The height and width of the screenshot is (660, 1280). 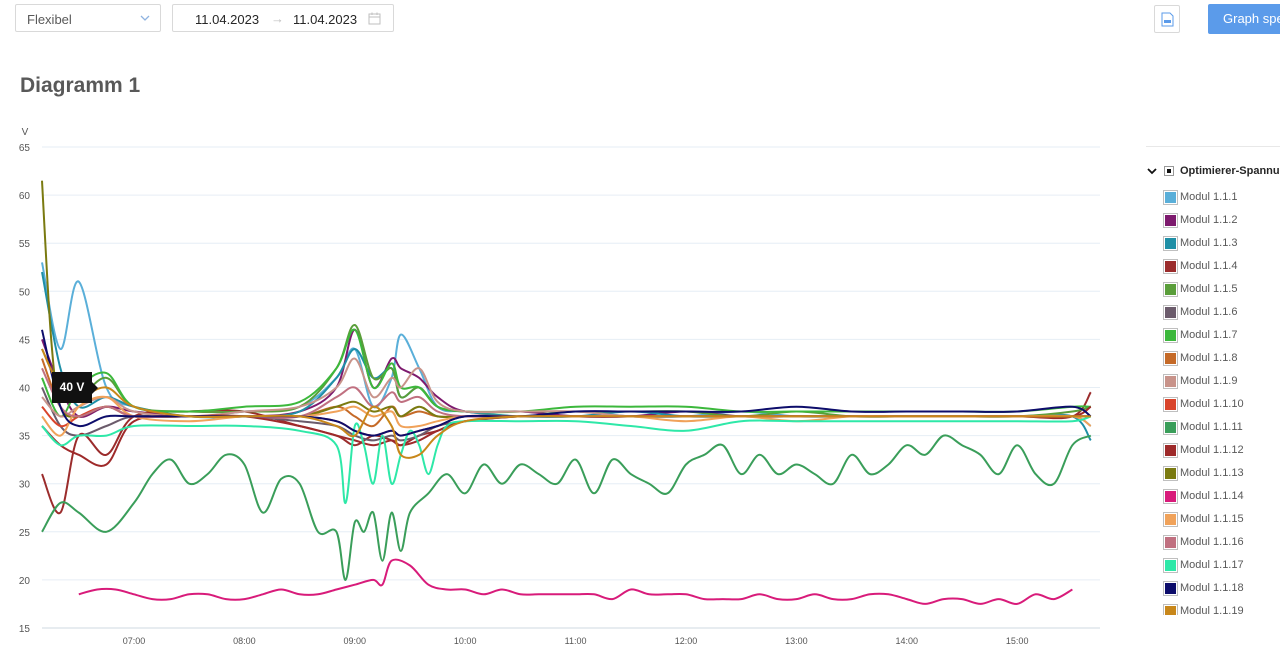 I want to click on pdf-file-icon, so click(x=1167, y=19).